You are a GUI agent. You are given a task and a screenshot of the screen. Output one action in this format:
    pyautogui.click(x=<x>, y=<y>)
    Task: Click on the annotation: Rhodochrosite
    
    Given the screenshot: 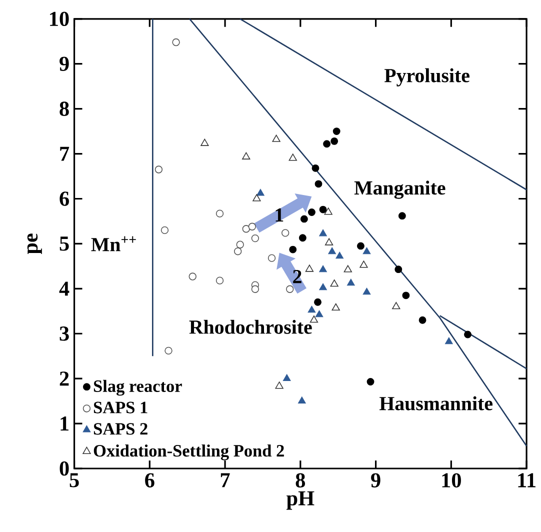 What is the action you would take?
    pyautogui.click(x=250, y=327)
    